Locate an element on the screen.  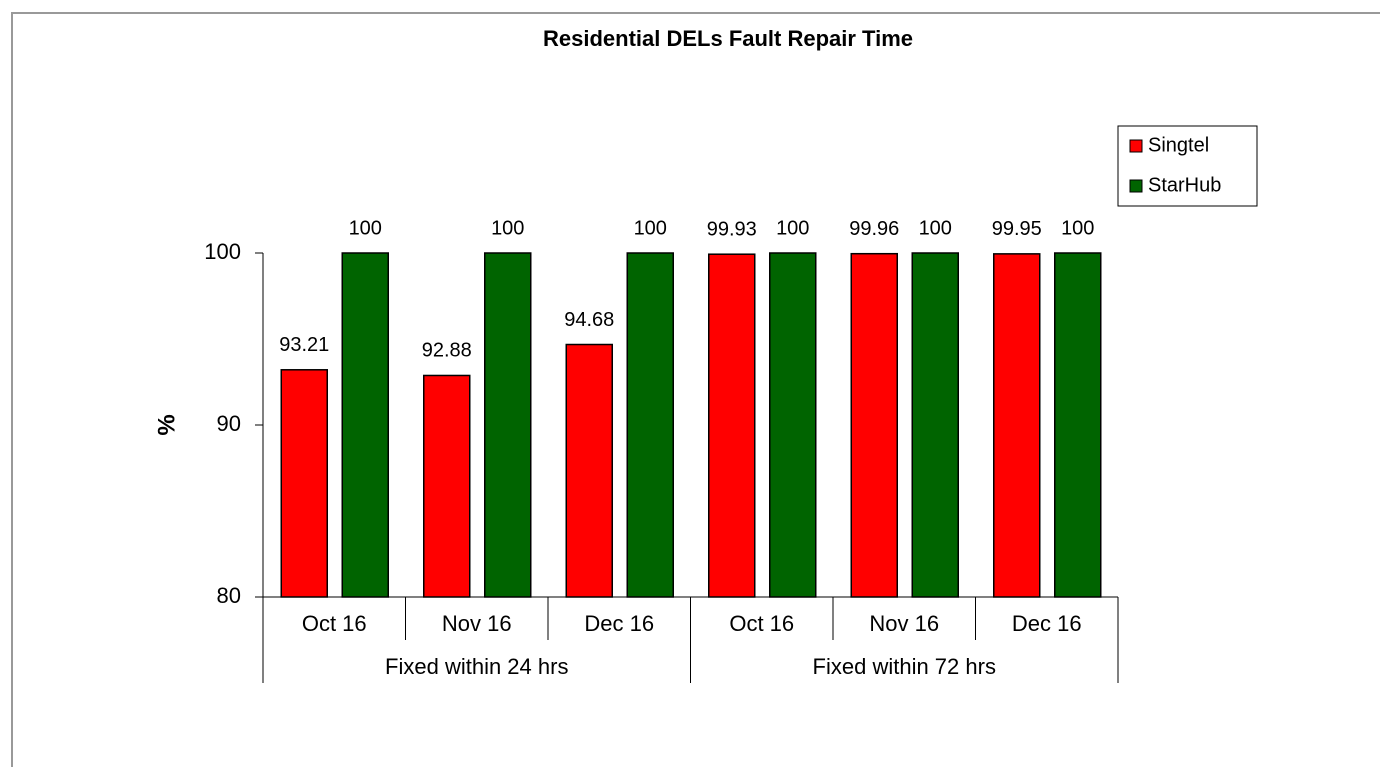
legend-box is located at coordinates (1187, 166).